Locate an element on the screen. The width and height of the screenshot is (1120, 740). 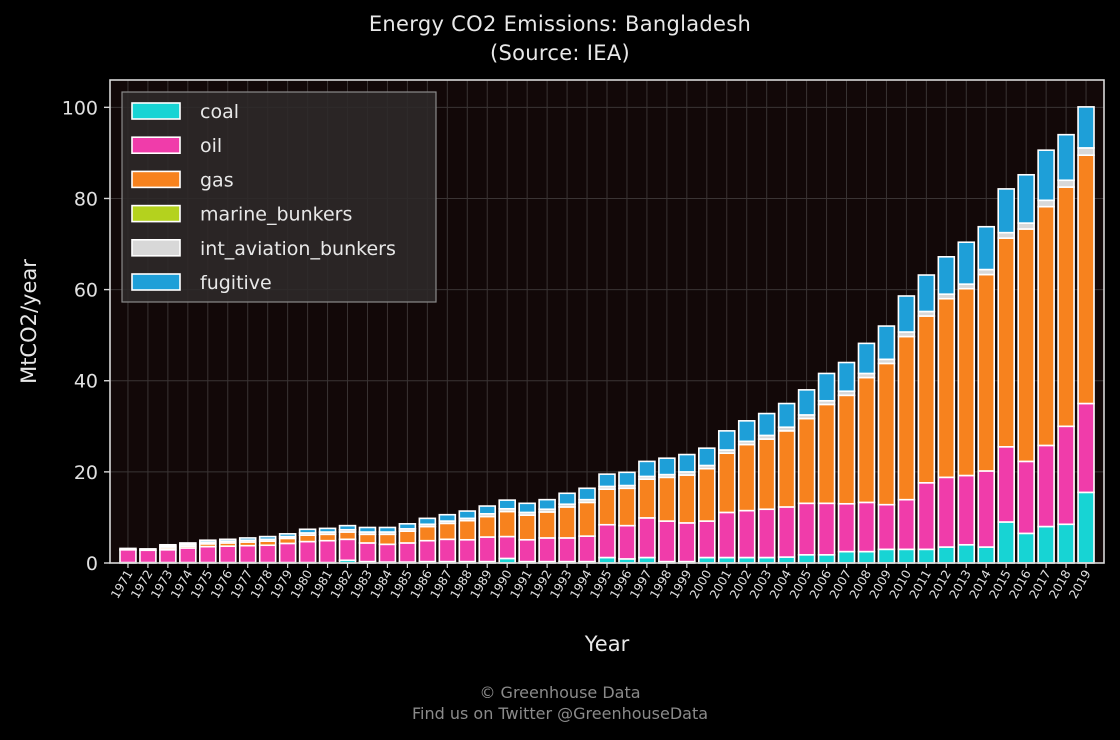
bar-oil-1990 is located at coordinates (507, 547).